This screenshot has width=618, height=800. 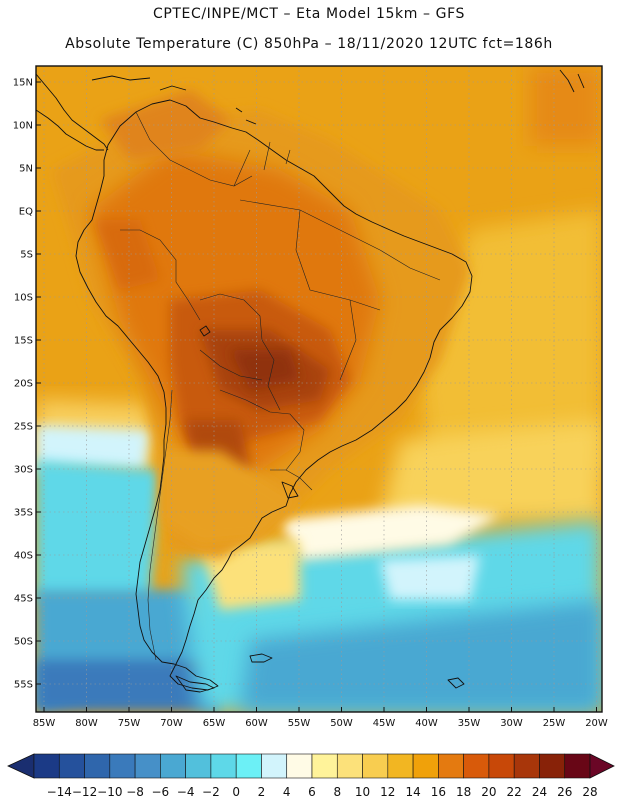 I want to click on lon-label: 45W, so click(x=384, y=723).